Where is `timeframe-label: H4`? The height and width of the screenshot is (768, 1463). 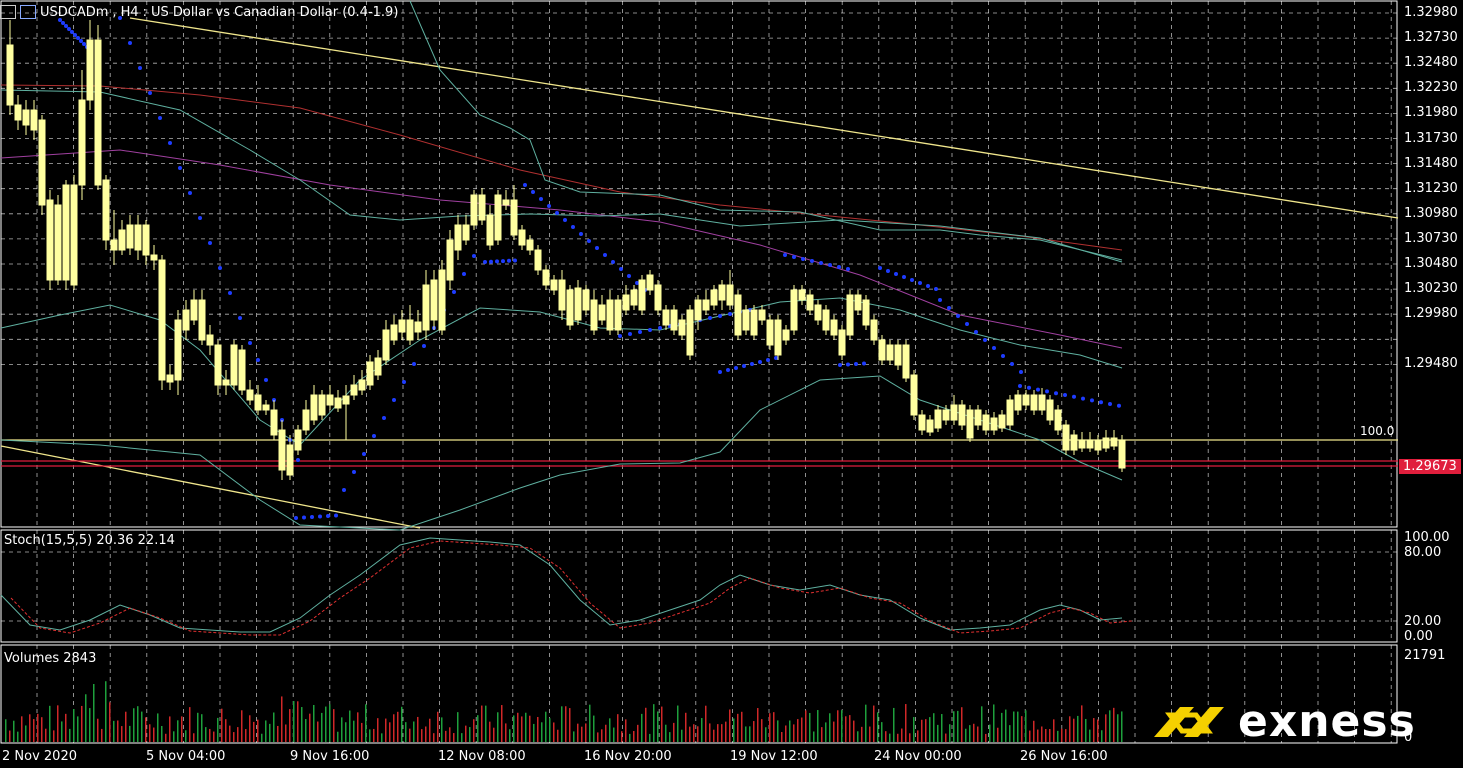 timeframe-label: H4 is located at coordinates (129, 12).